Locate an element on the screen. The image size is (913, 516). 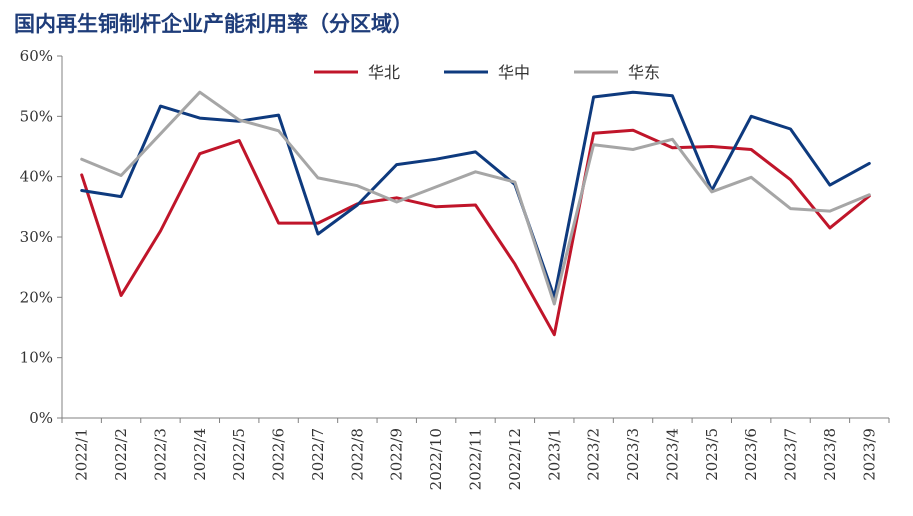
x-tick-label: 2023/2 is located at coordinates (594, 454).